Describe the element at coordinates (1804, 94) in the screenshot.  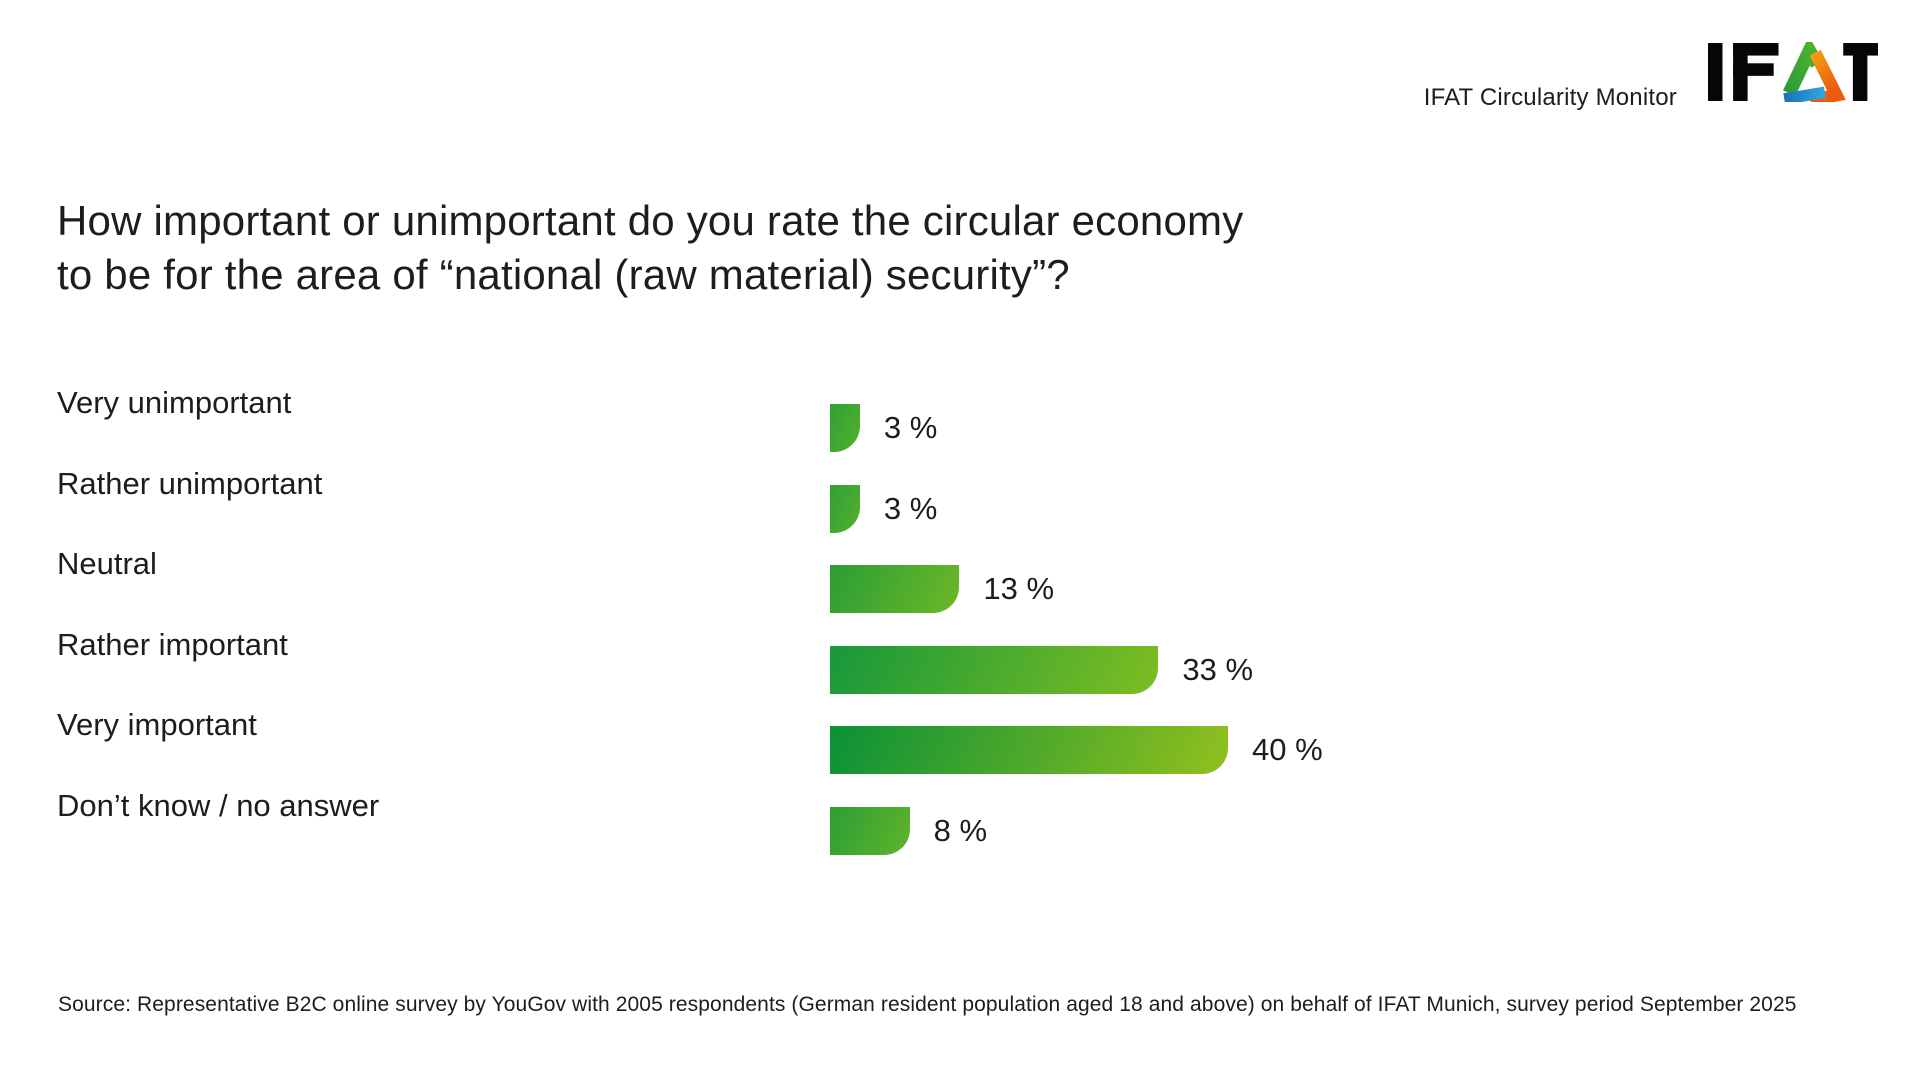
I see `logo-triangle-blue` at that location.